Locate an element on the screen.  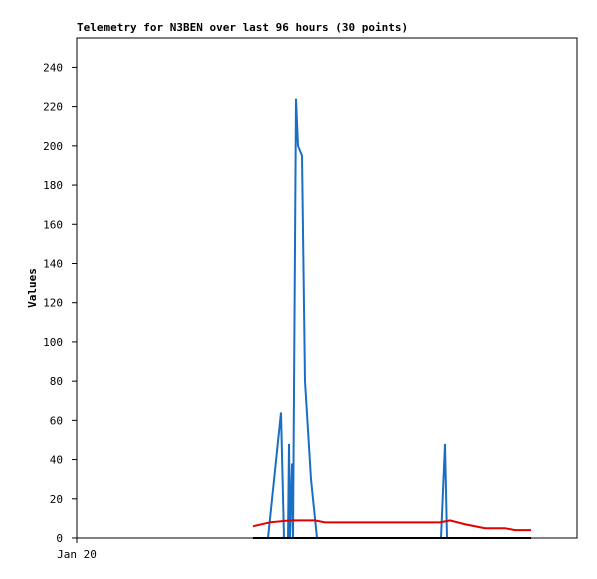
y-tick-label: 200 is located at coordinates (53, 146).